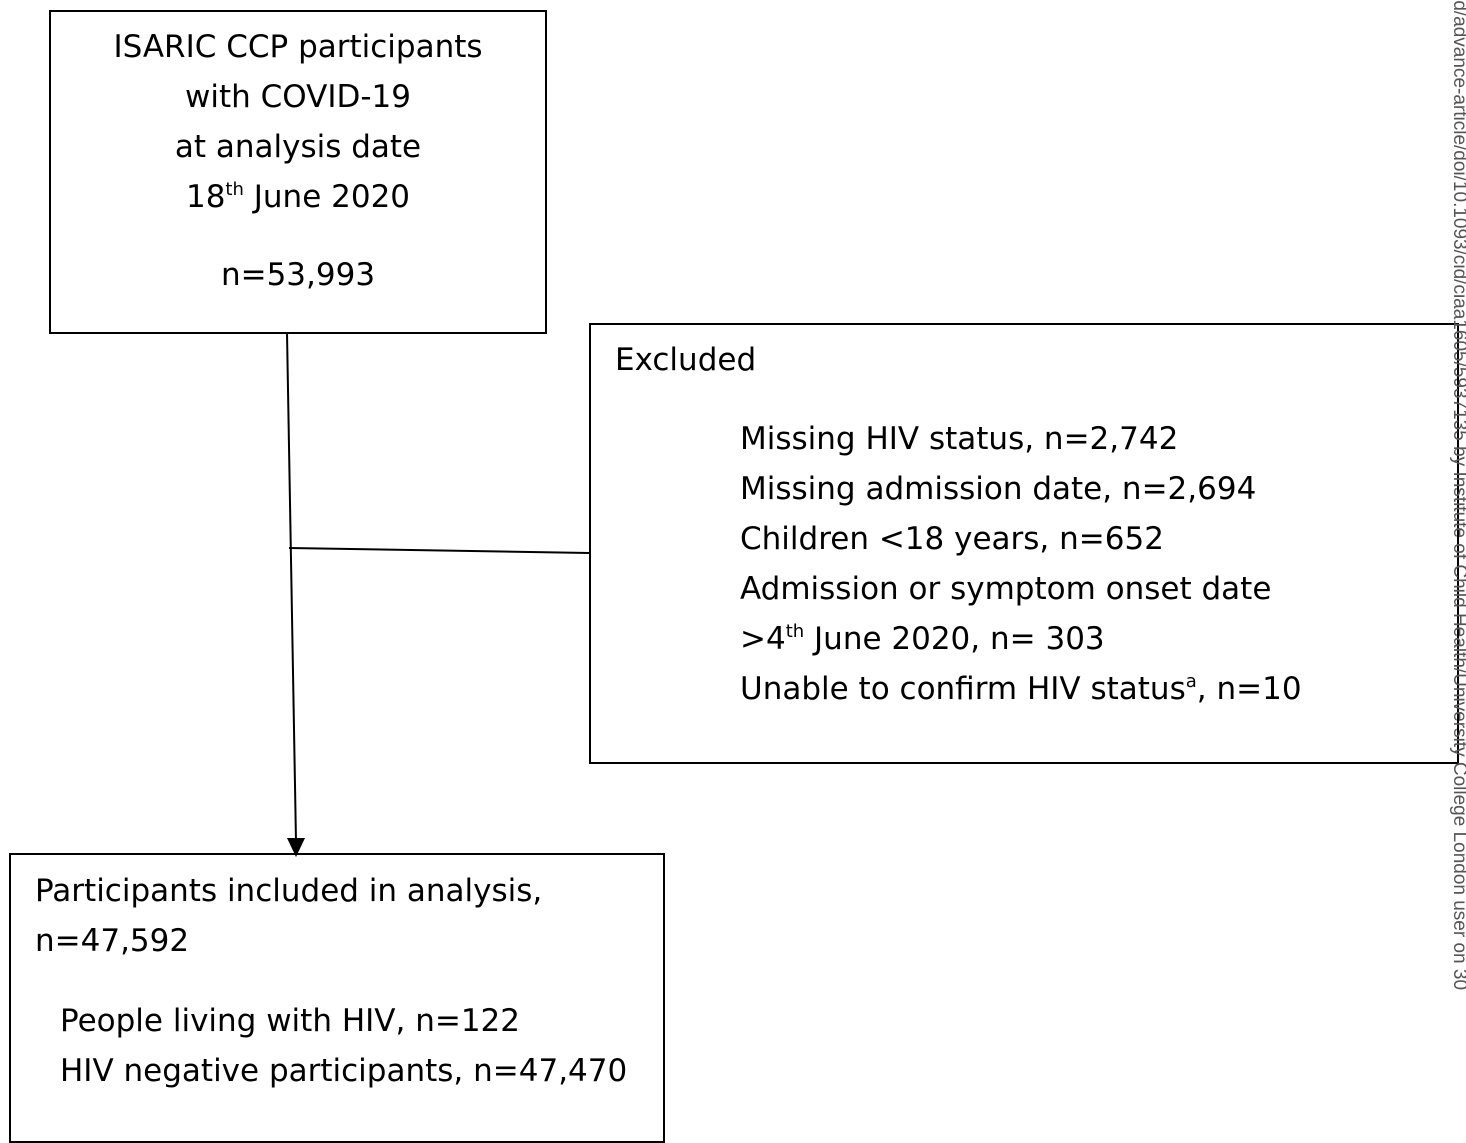 The height and width of the screenshot is (1143, 1466). Describe the element at coordinates (439, 550) in the screenshot. I see `exclusion-line` at that location.